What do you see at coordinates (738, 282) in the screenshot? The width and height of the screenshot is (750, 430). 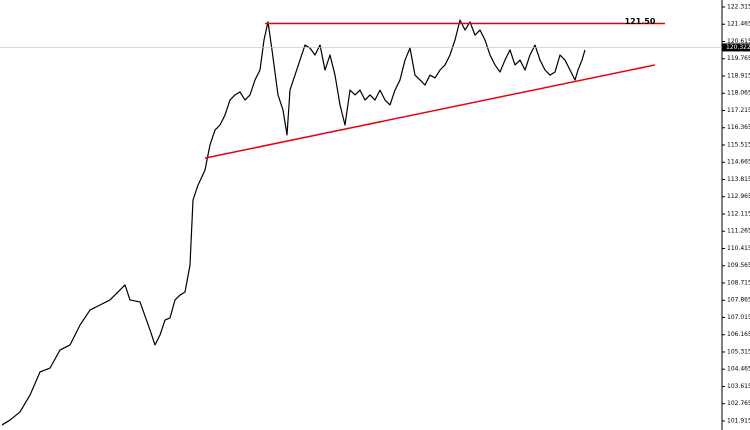 I see `y-tick-label: 108.715` at bounding box center [738, 282].